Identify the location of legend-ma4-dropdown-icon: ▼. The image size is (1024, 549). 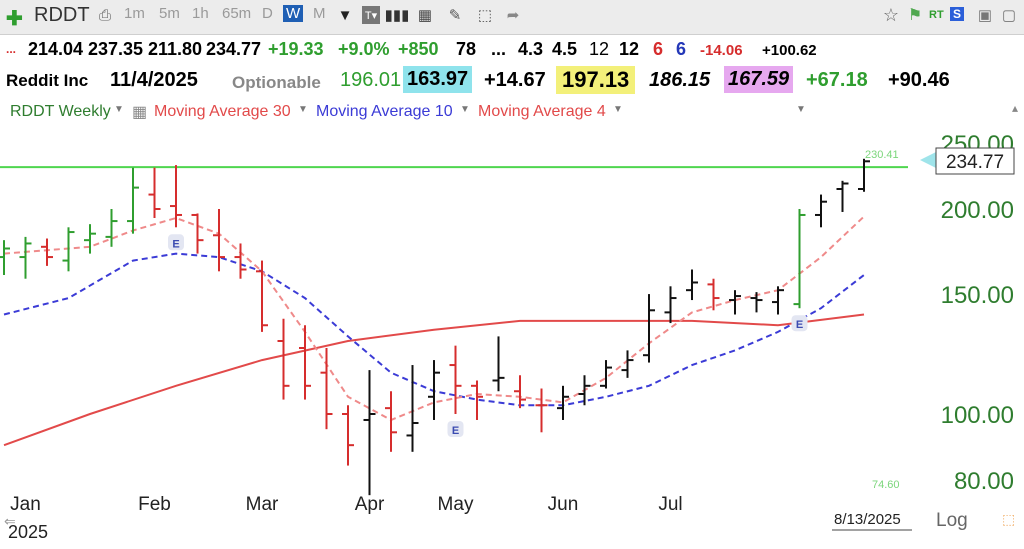
(618, 109).